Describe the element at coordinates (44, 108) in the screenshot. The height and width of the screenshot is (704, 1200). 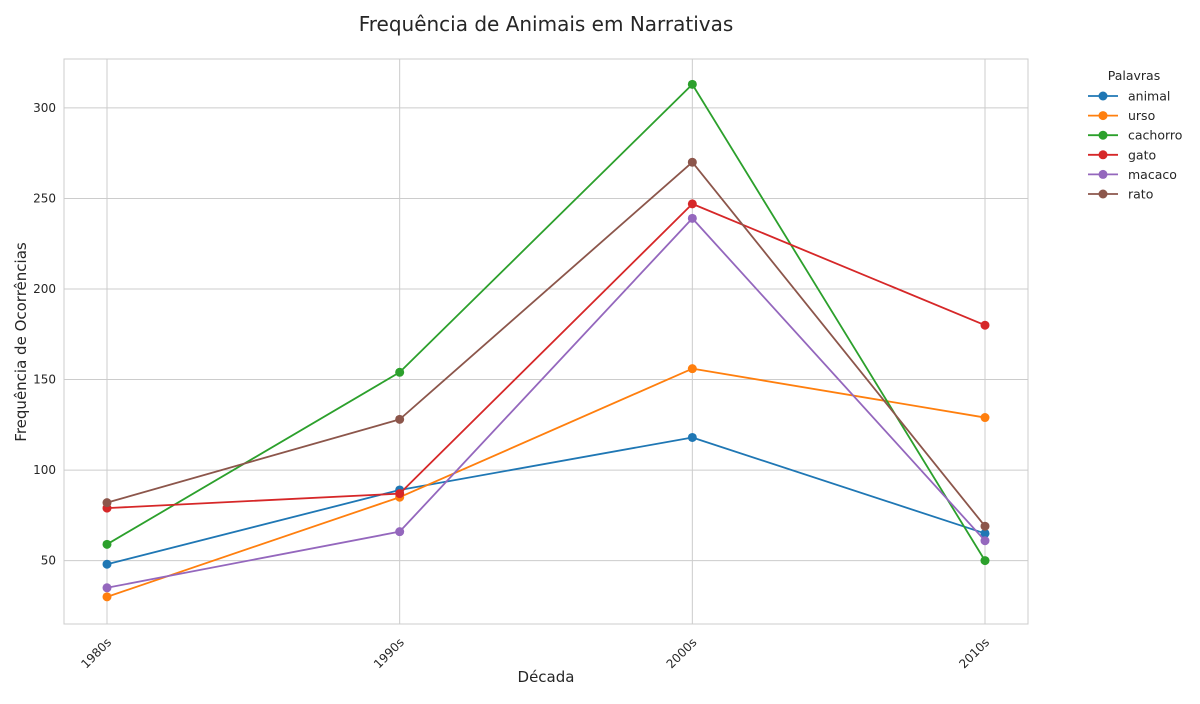
I see `y-tick-label: 300` at that location.